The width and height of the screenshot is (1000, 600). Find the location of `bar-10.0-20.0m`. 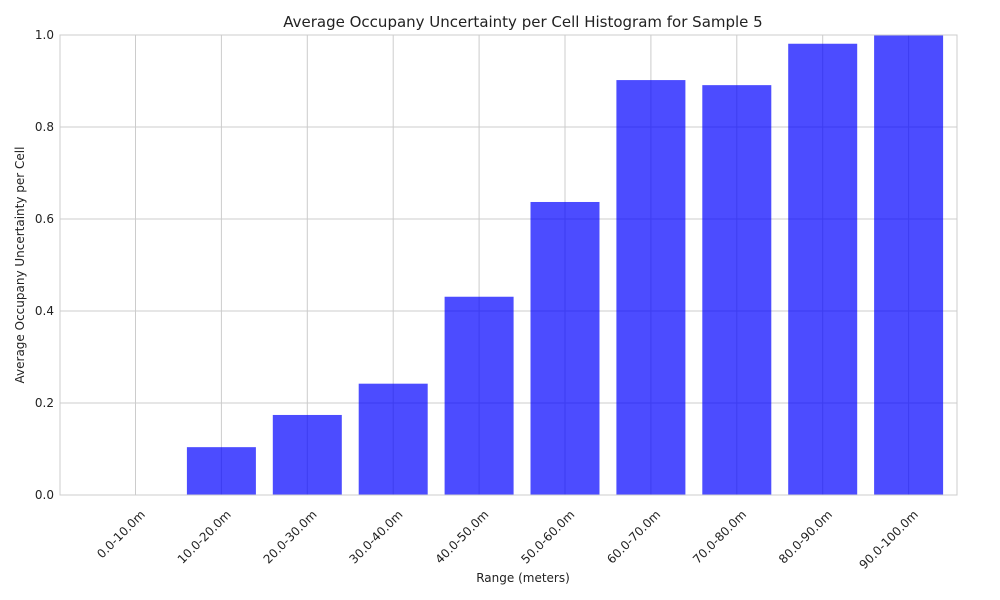

bar-10.0-20.0m is located at coordinates (221, 471).